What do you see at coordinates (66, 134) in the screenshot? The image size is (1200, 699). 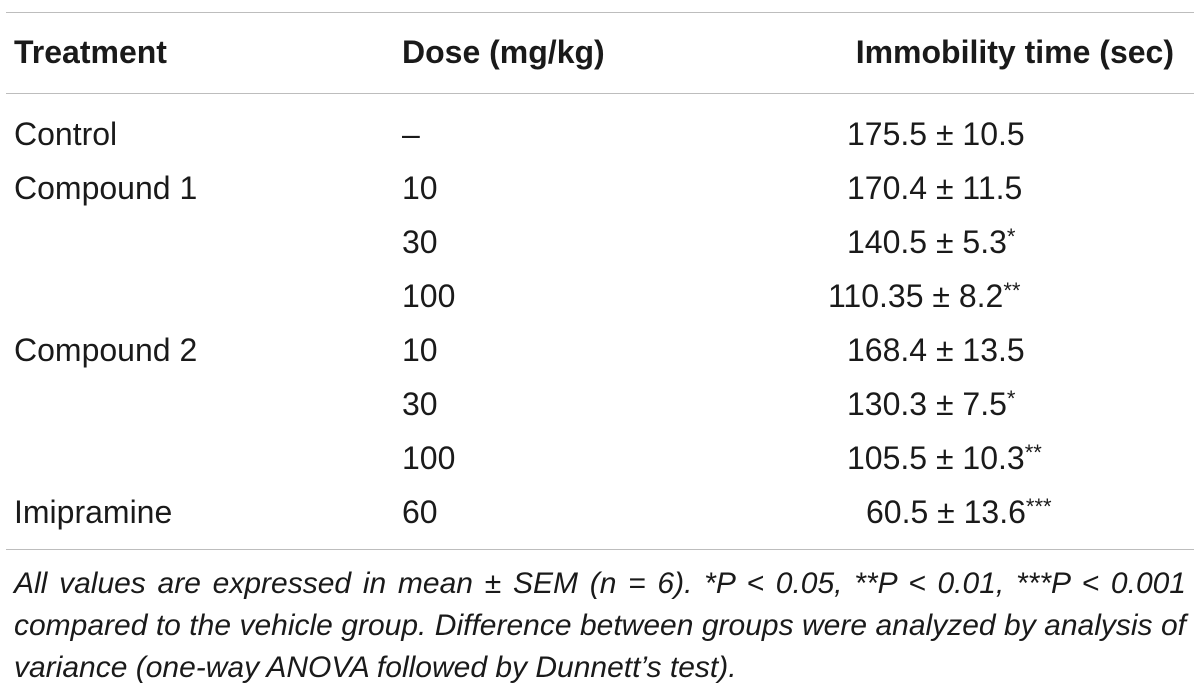 I see `cell-treatment: Control` at bounding box center [66, 134].